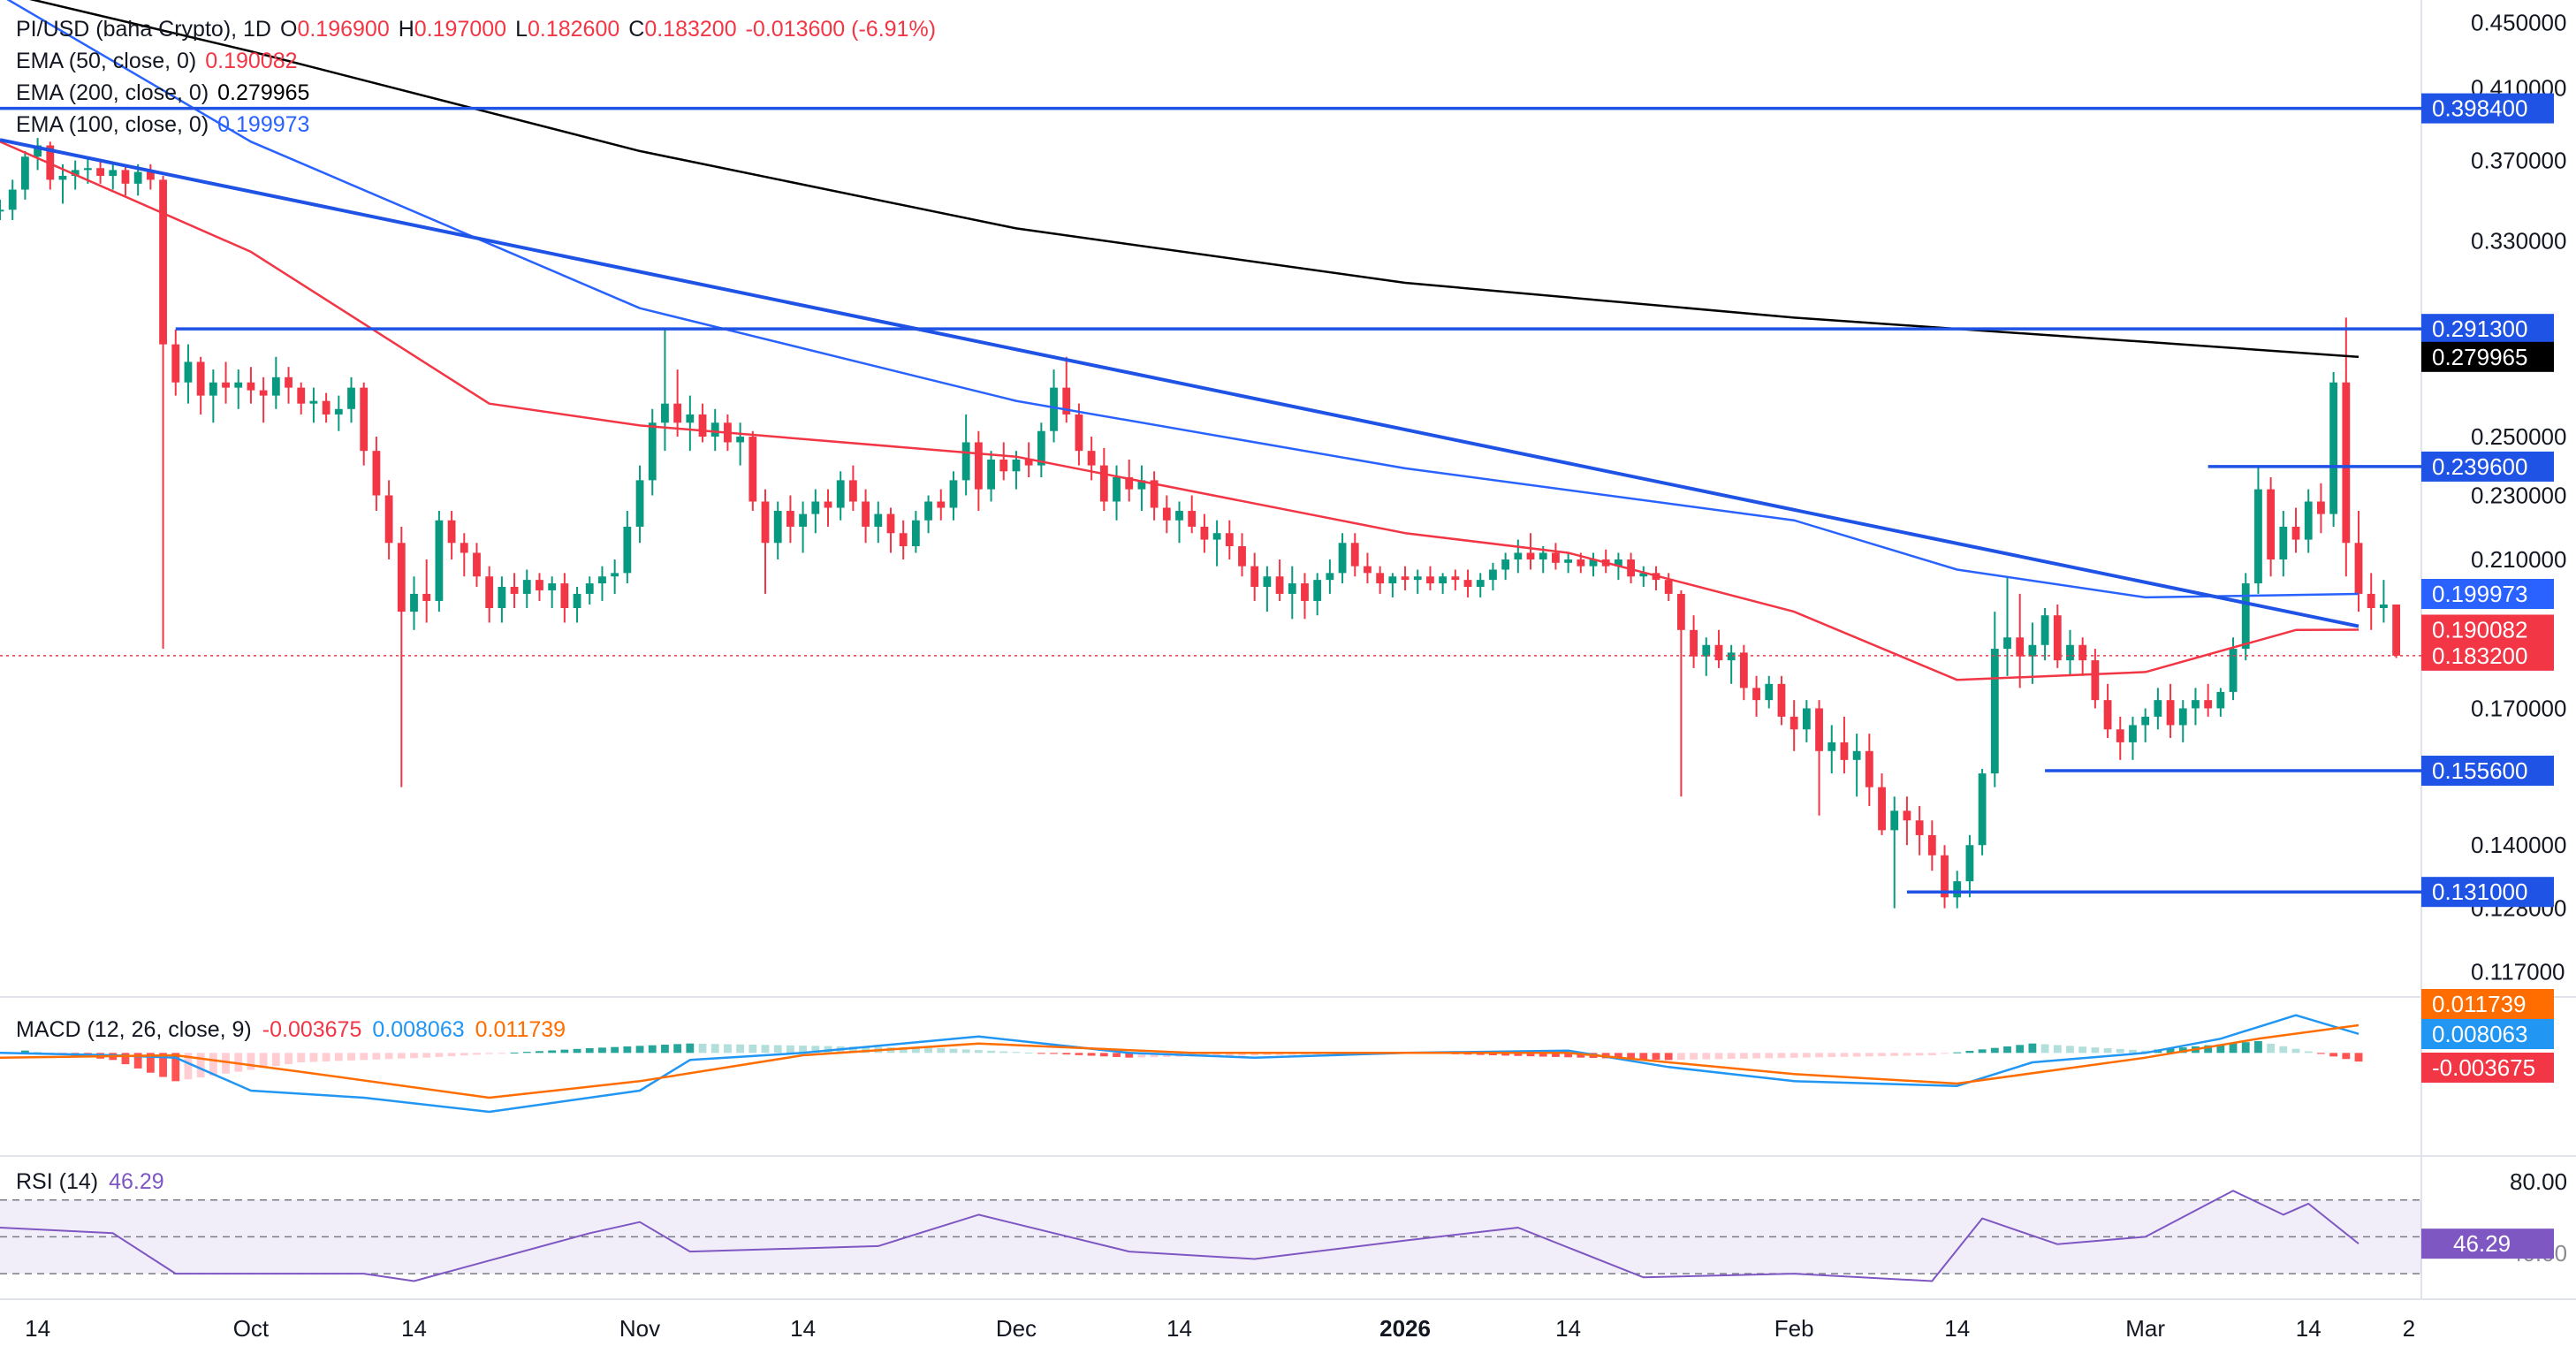 This screenshot has width=2576, height=1354. I want to click on price-tick-label-10: 0.117000, so click(2518, 972).